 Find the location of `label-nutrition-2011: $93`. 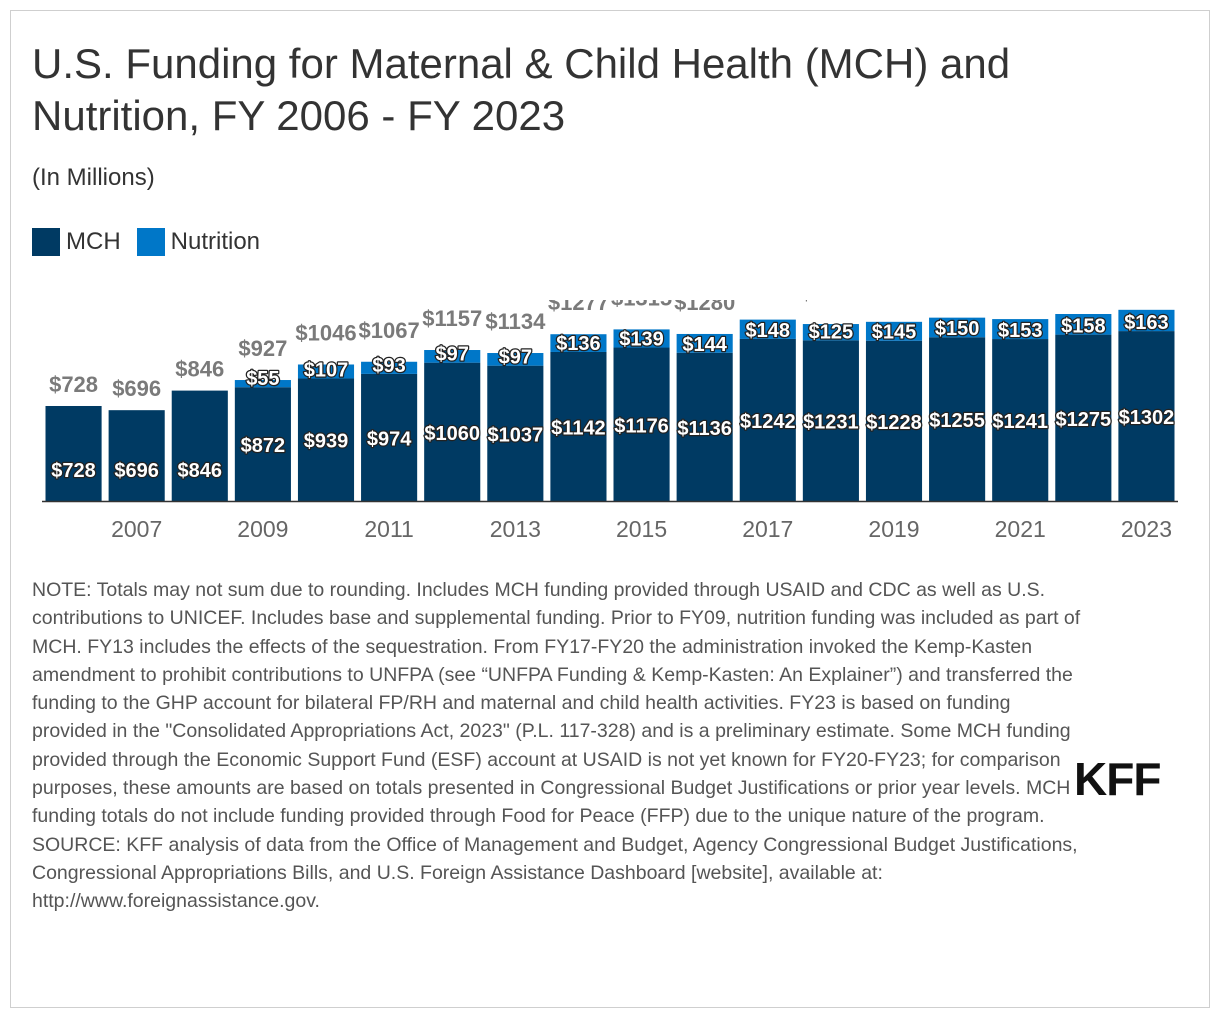

label-nutrition-2011: $93 is located at coordinates (388, 366).